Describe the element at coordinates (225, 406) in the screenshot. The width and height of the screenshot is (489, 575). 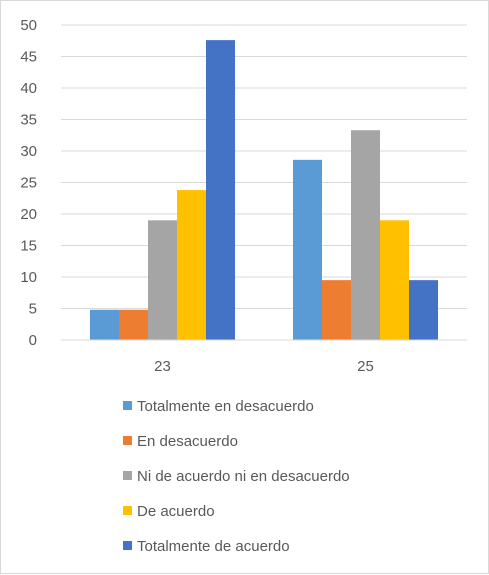
I see `legend-label: Totalmente en desacuerdo` at that location.